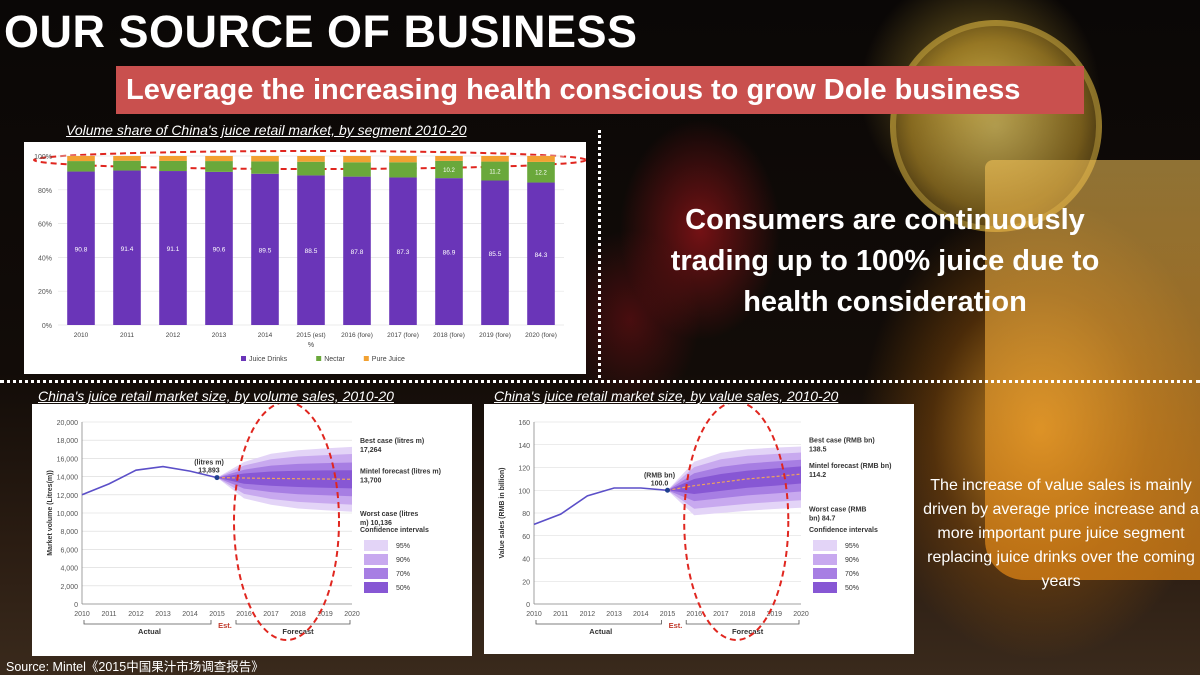 The width and height of the screenshot is (1200, 675). What do you see at coordinates (311, 345) in the screenshot?
I see `y-axis-unit: %` at bounding box center [311, 345].